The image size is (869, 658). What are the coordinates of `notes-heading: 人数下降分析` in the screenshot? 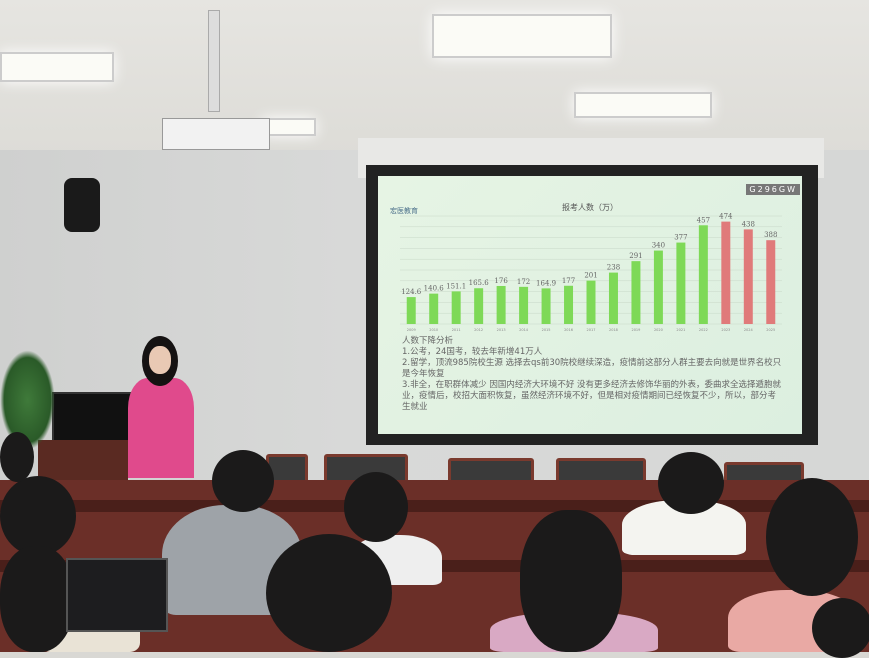 It's located at (428, 341).